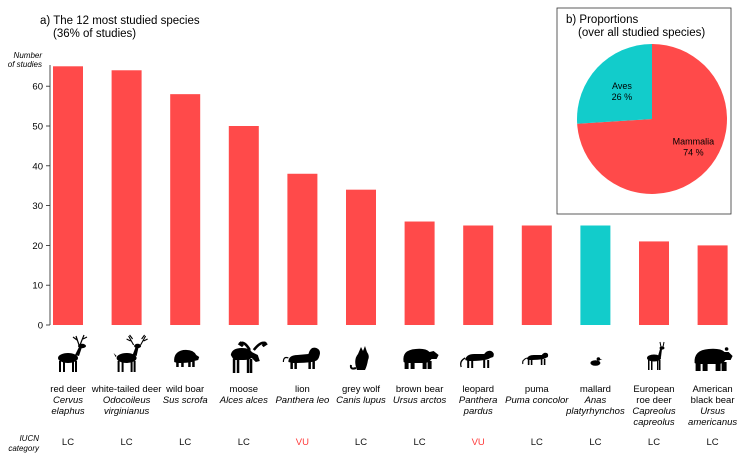 The width and height of the screenshot is (754, 467). Describe the element at coordinates (126, 389) in the screenshot. I see `species-common-name: white-tailed deer` at that location.